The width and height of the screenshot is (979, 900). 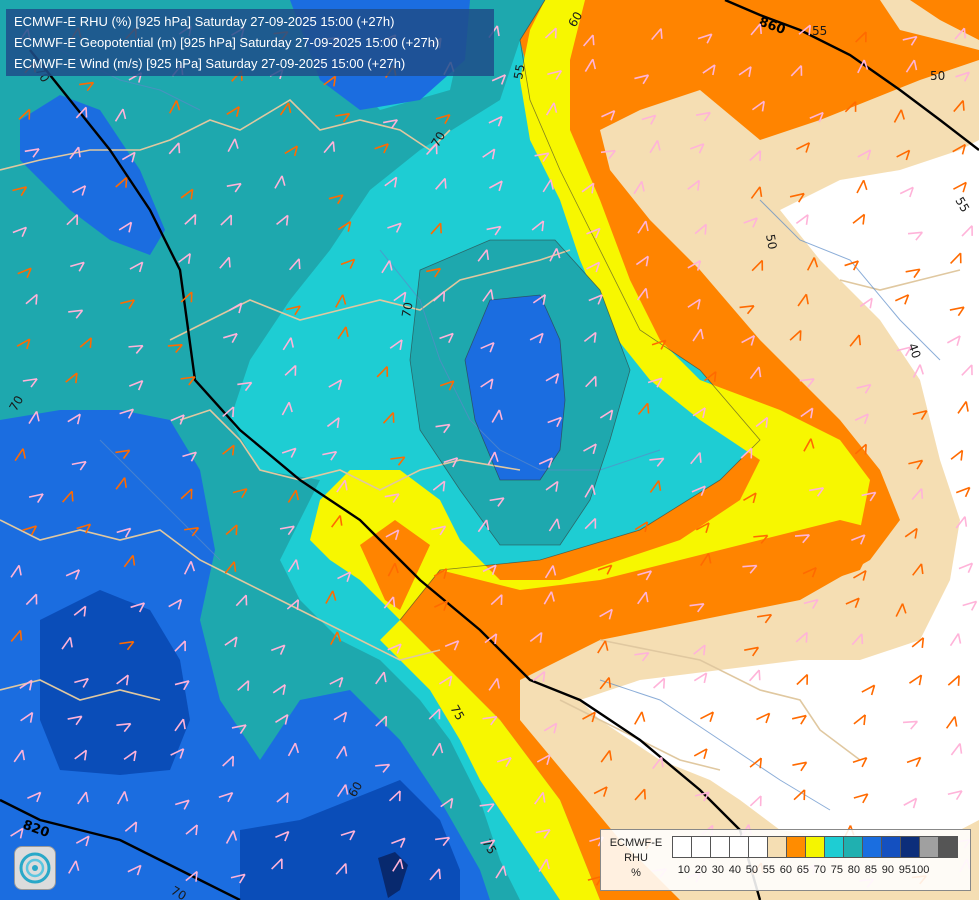 What do you see at coordinates (819, 870) in the screenshot?
I see `legend-tick-label: 70` at bounding box center [819, 870].